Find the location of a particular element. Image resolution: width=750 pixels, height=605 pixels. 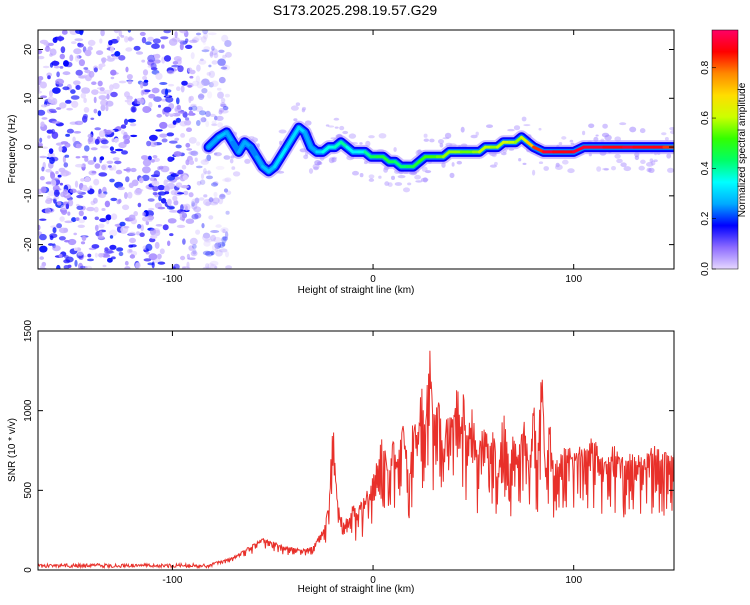

snr-ylabel: SNR (10 * v/v) is located at coordinates (12, 450).